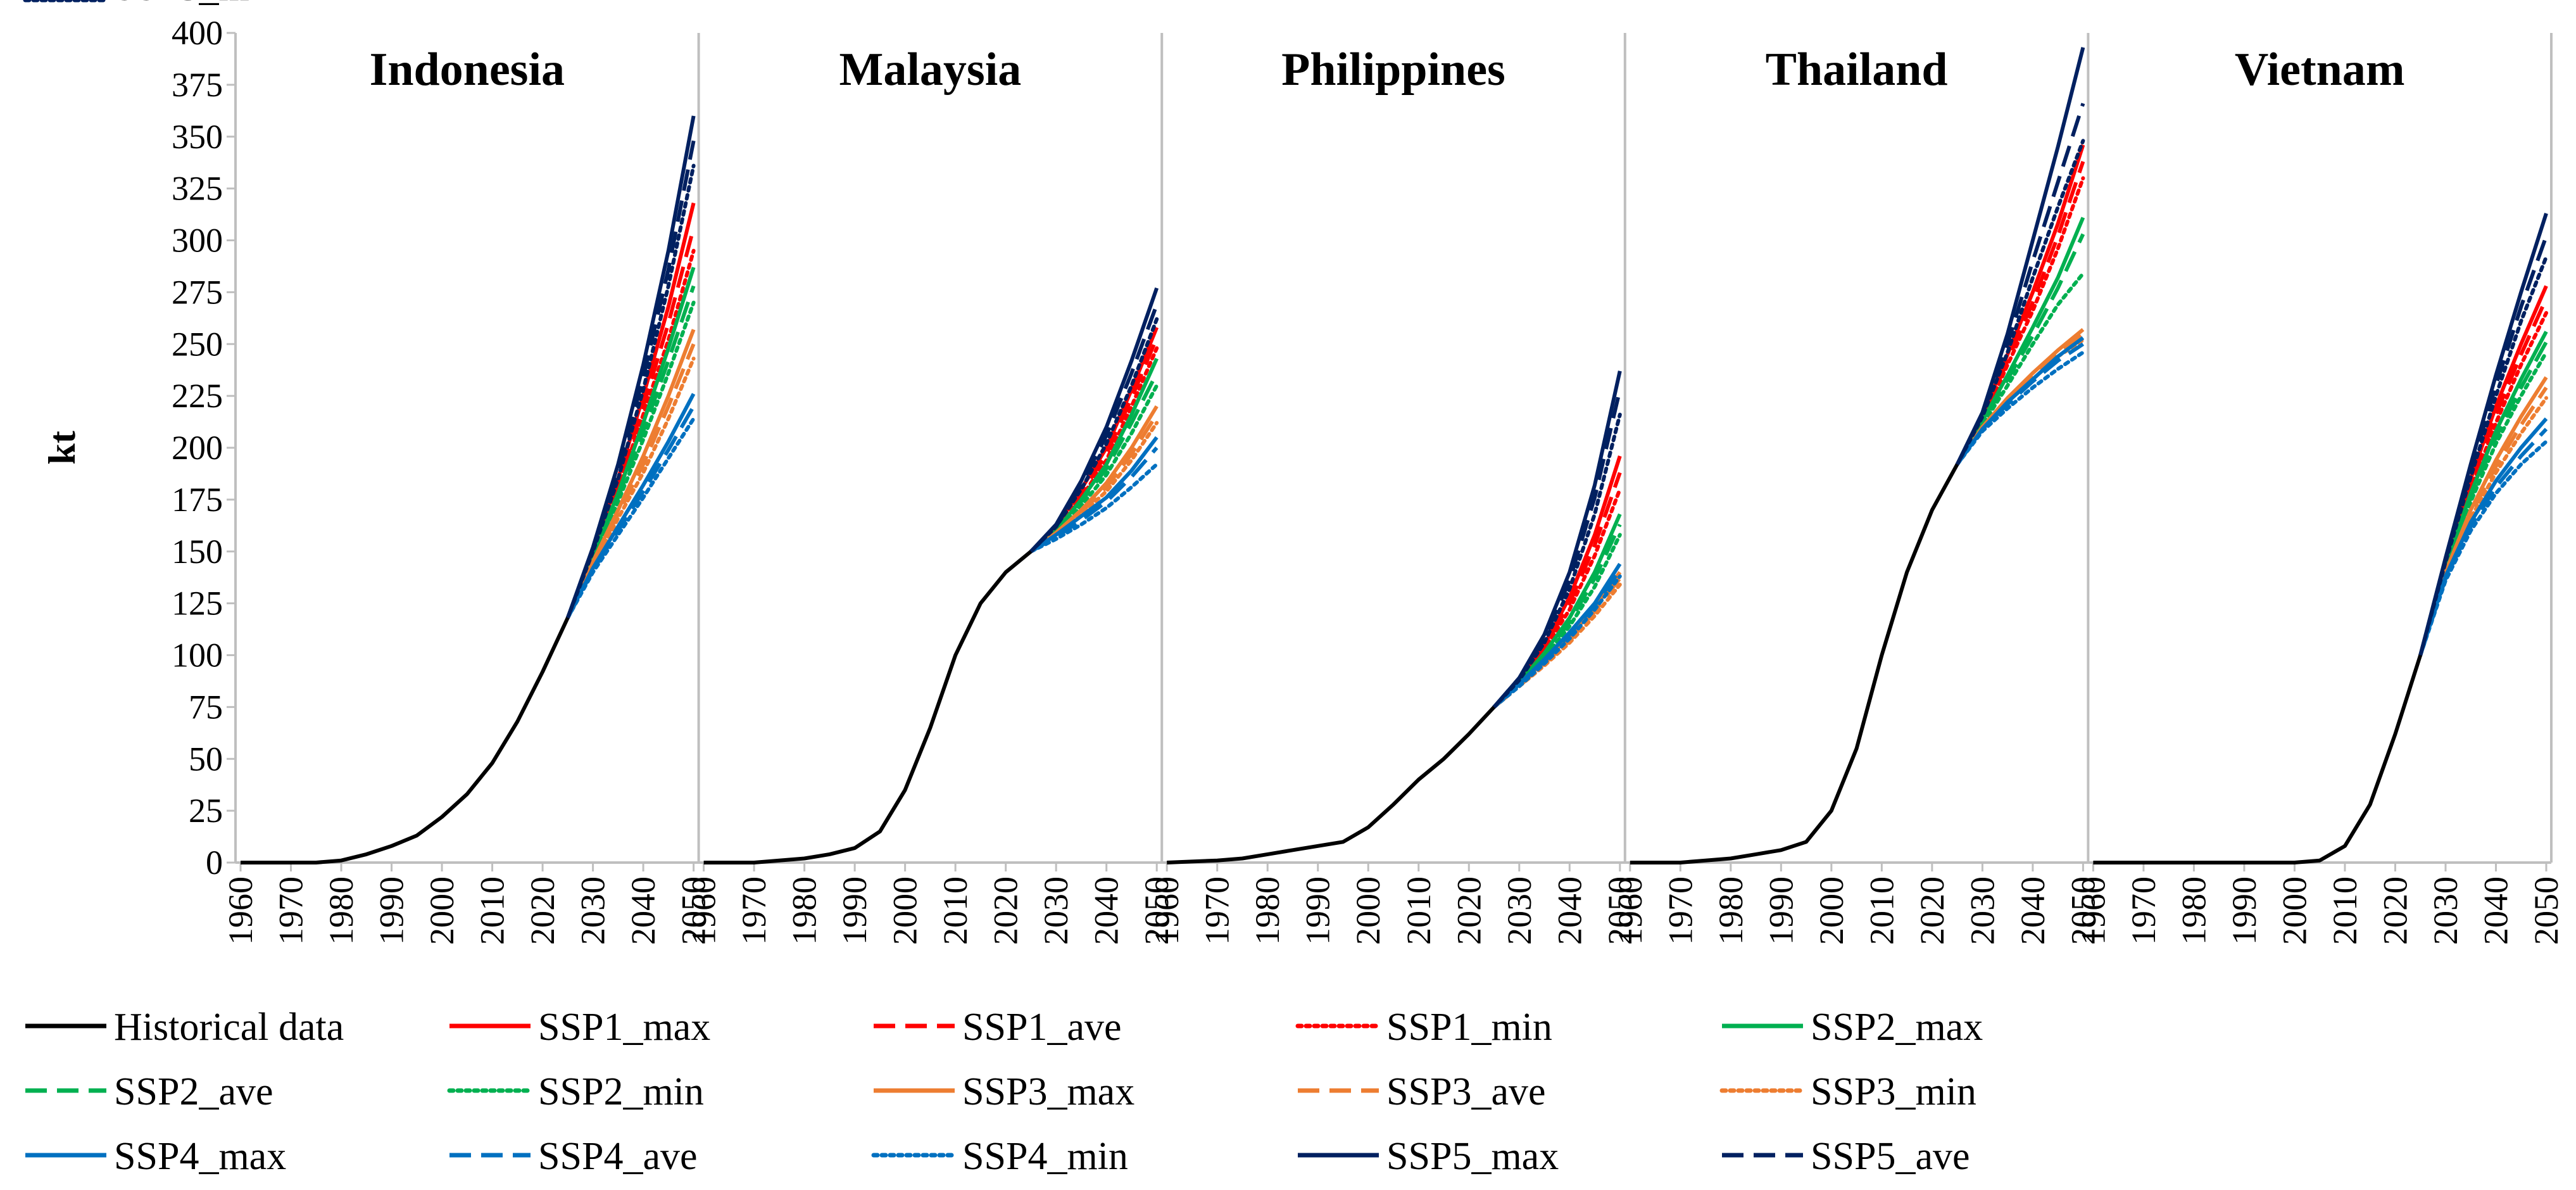  I want to click on y-tick-label: 250, so click(197, 344).